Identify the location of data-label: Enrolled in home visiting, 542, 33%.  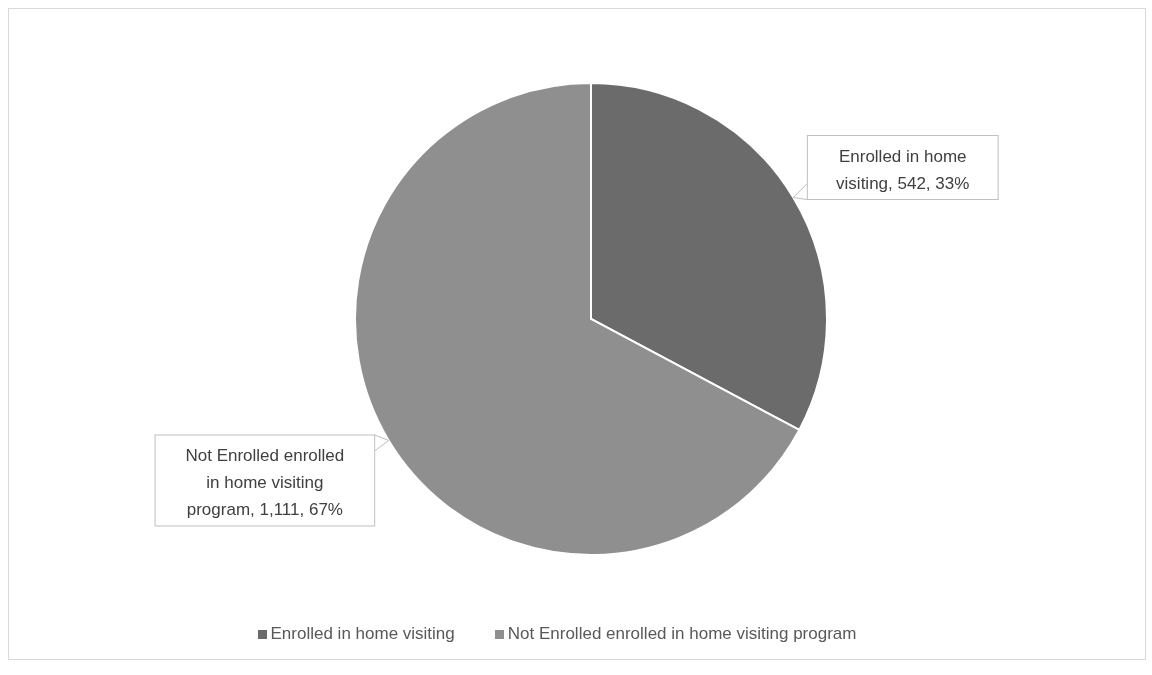
(903, 169).